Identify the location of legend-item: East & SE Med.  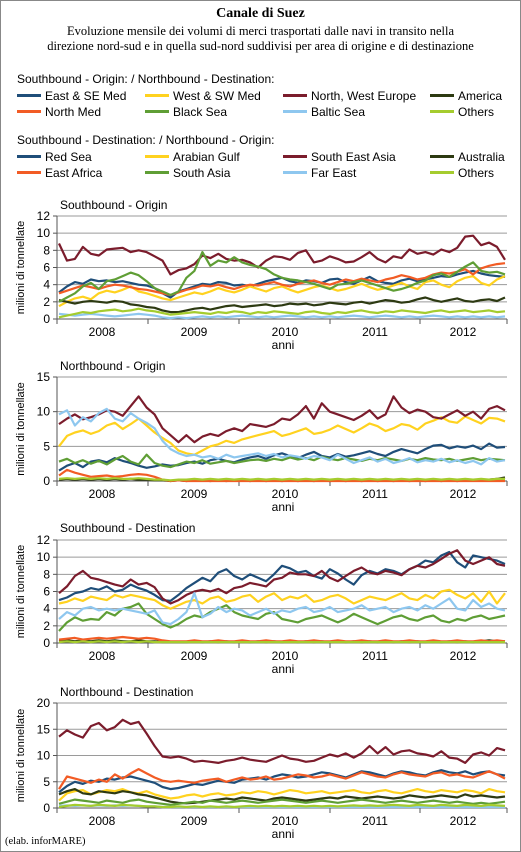
(71, 96).